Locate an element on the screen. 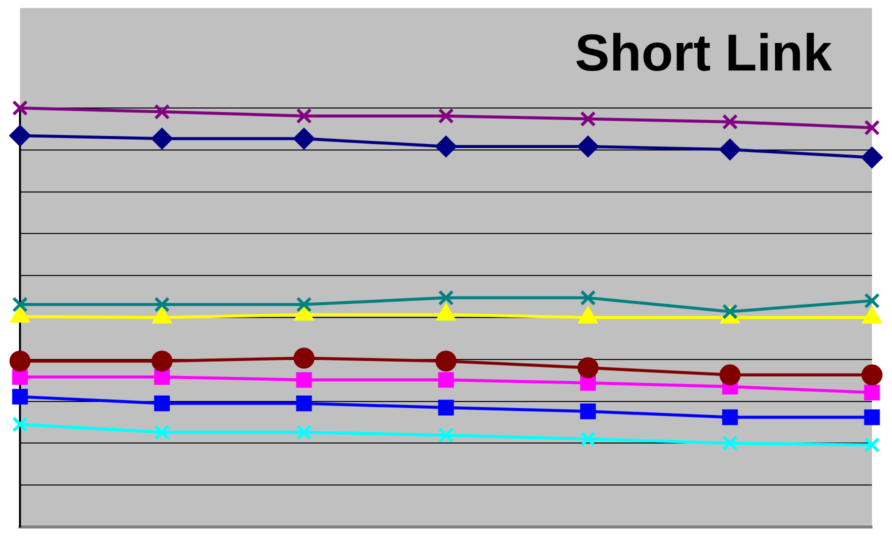  chart-title: Short Link is located at coordinates (703, 53).